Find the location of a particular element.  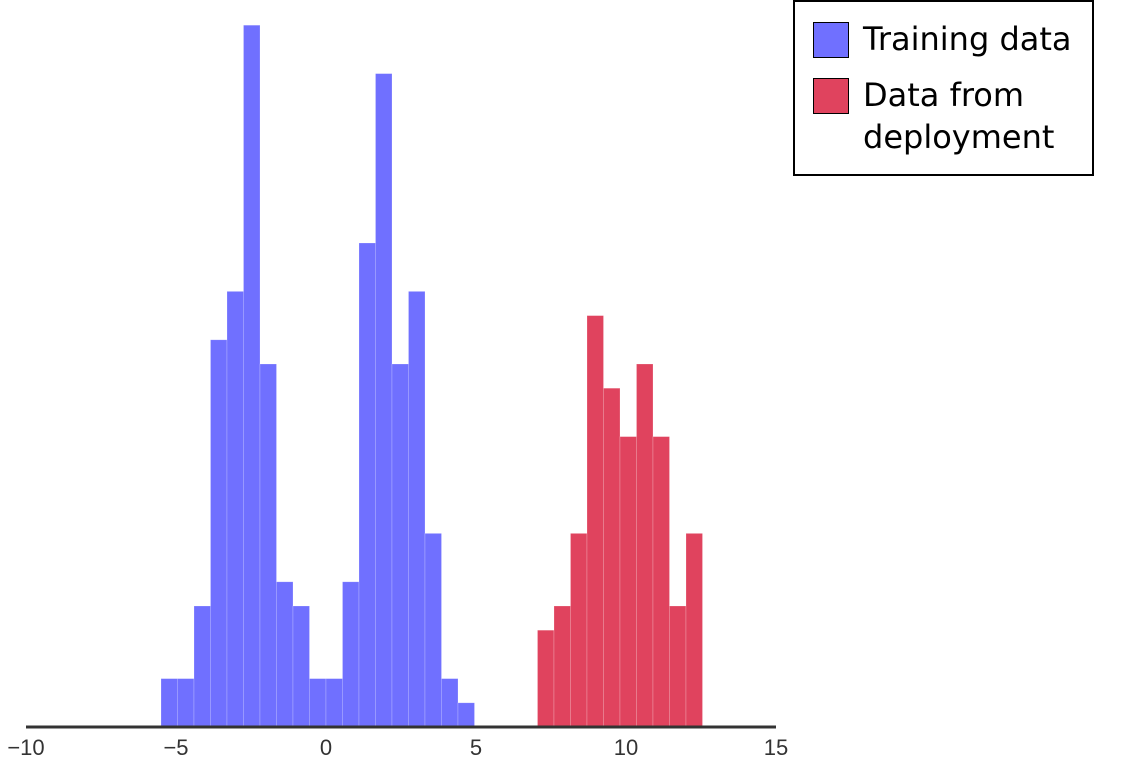

legend-item-deployment: Data from deployment is located at coordinates (933, 117).